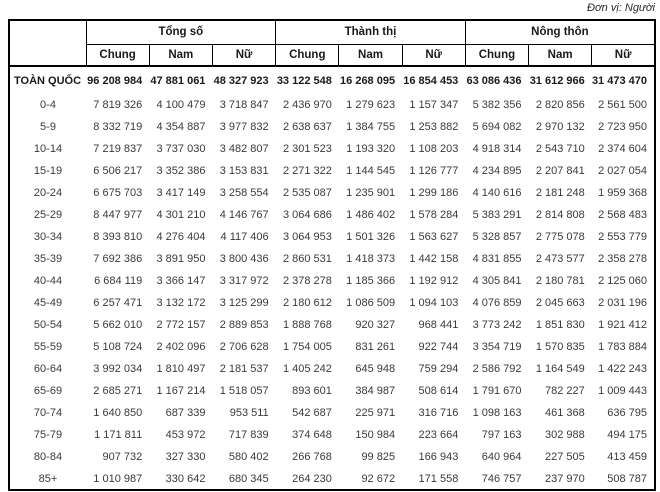 The width and height of the screenshot is (660, 492). Describe the element at coordinates (434, 215) in the screenshot. I see `value-cell: 1 578 284` at that location.